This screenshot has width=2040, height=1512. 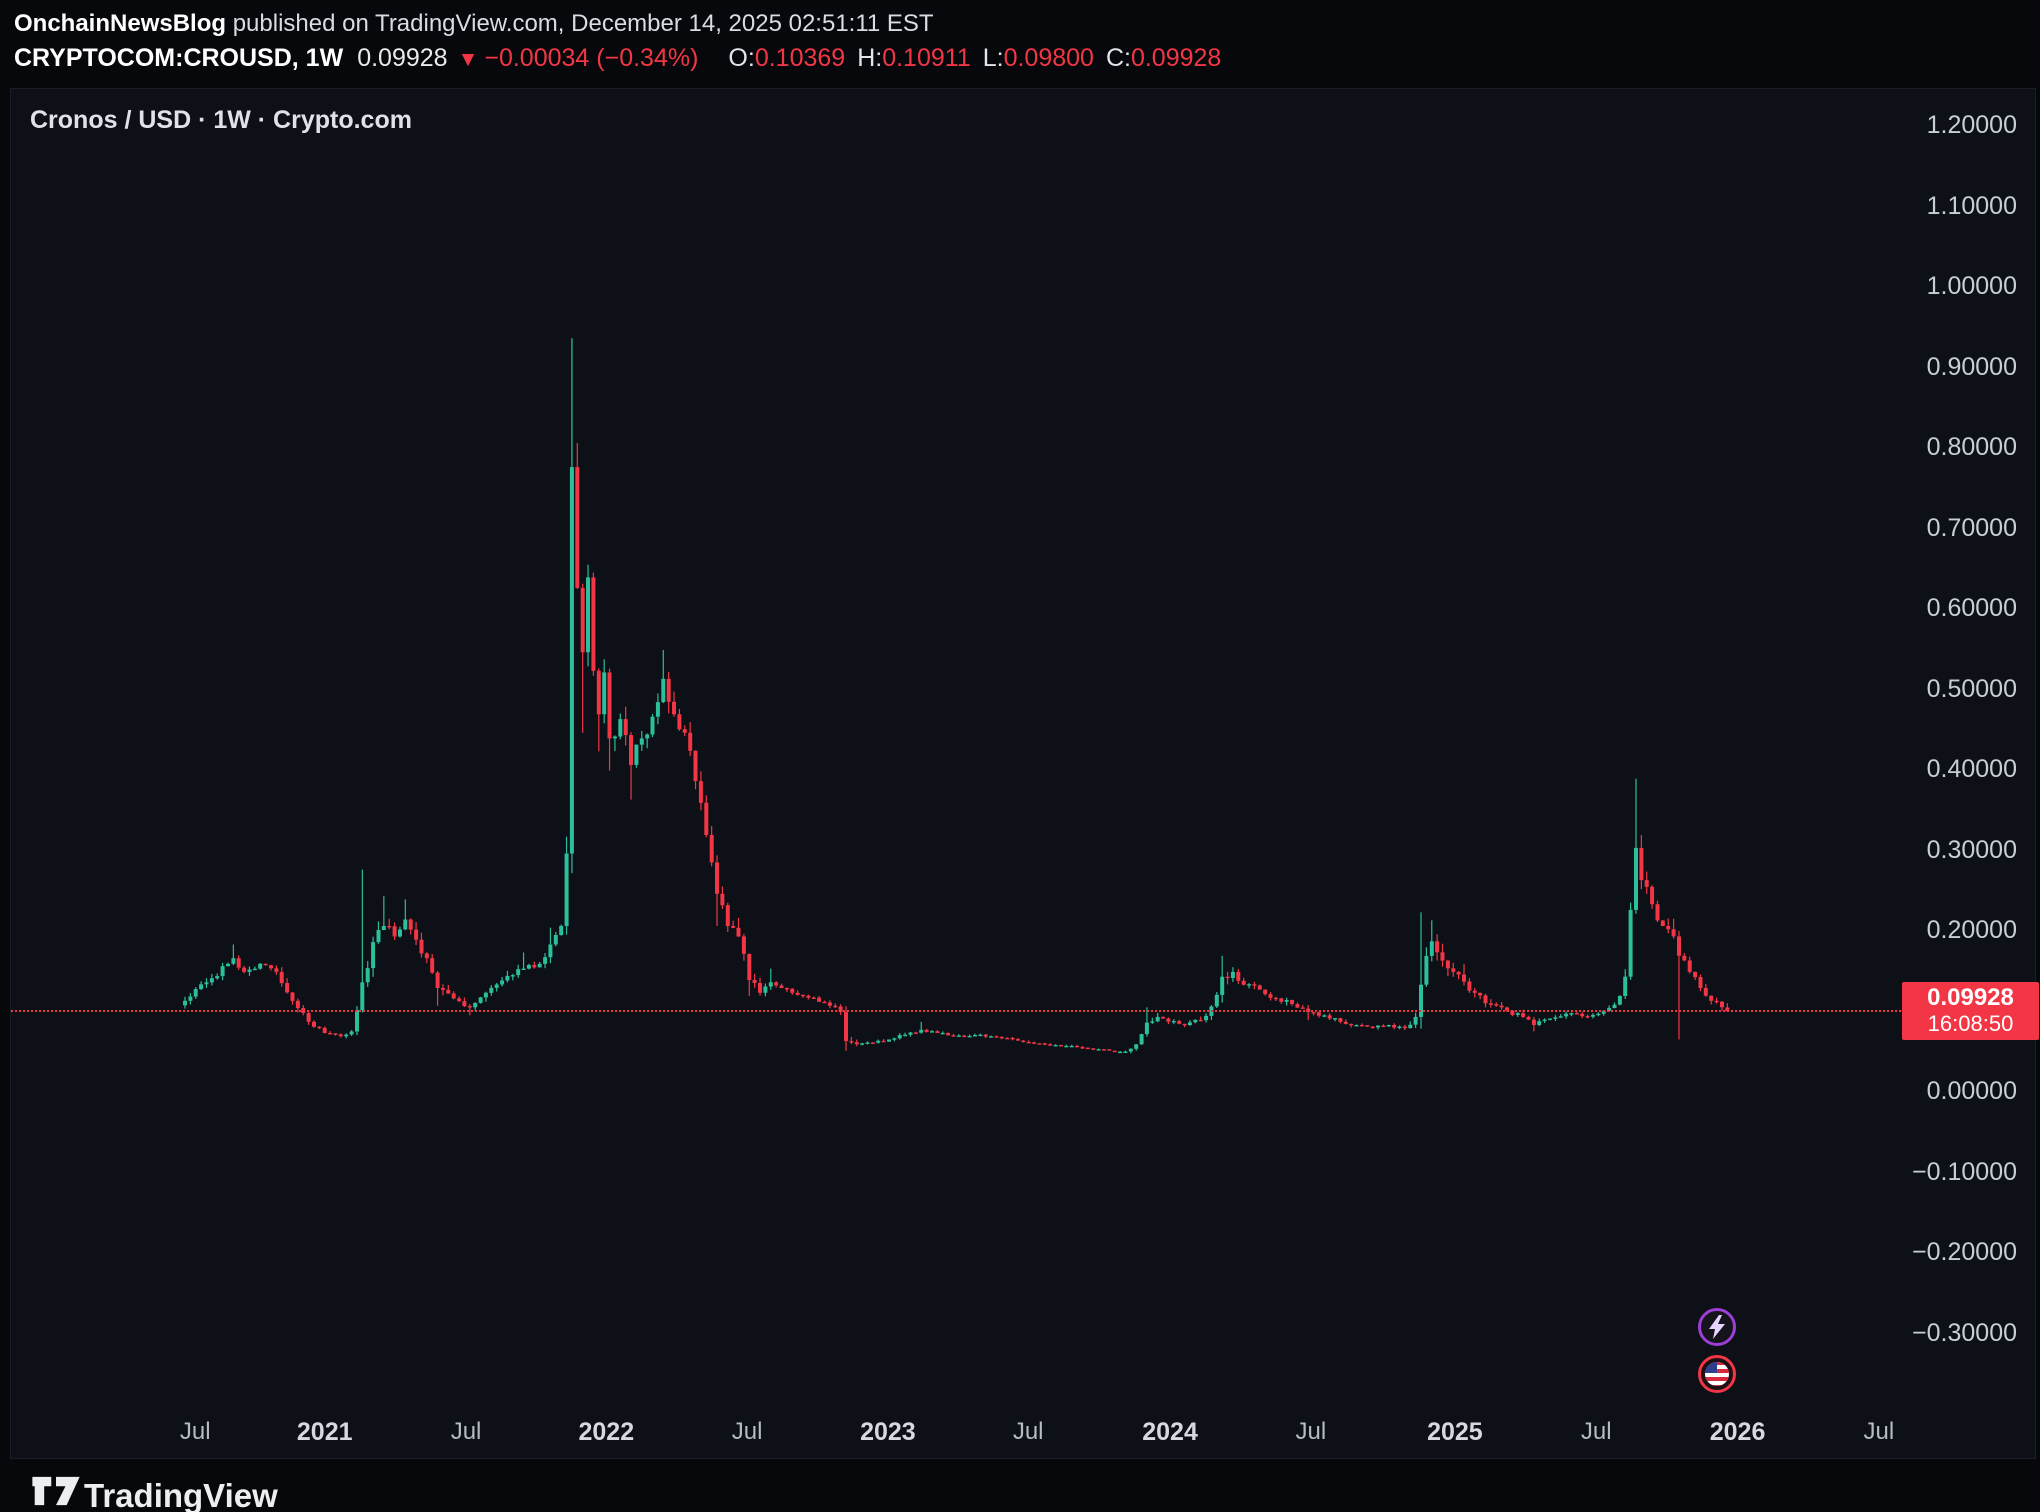 I want to click on tradingview-wordmark: TradingView, so click(x=181, y=1494).